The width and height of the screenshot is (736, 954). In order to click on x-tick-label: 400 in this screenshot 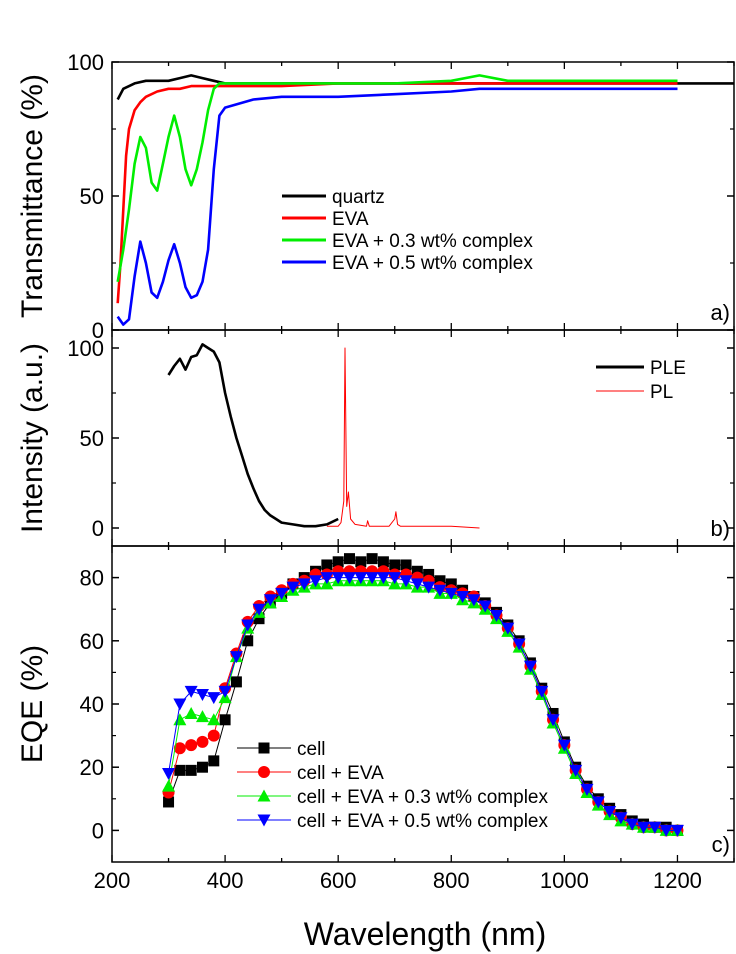, I will do `click(225, 880)`.